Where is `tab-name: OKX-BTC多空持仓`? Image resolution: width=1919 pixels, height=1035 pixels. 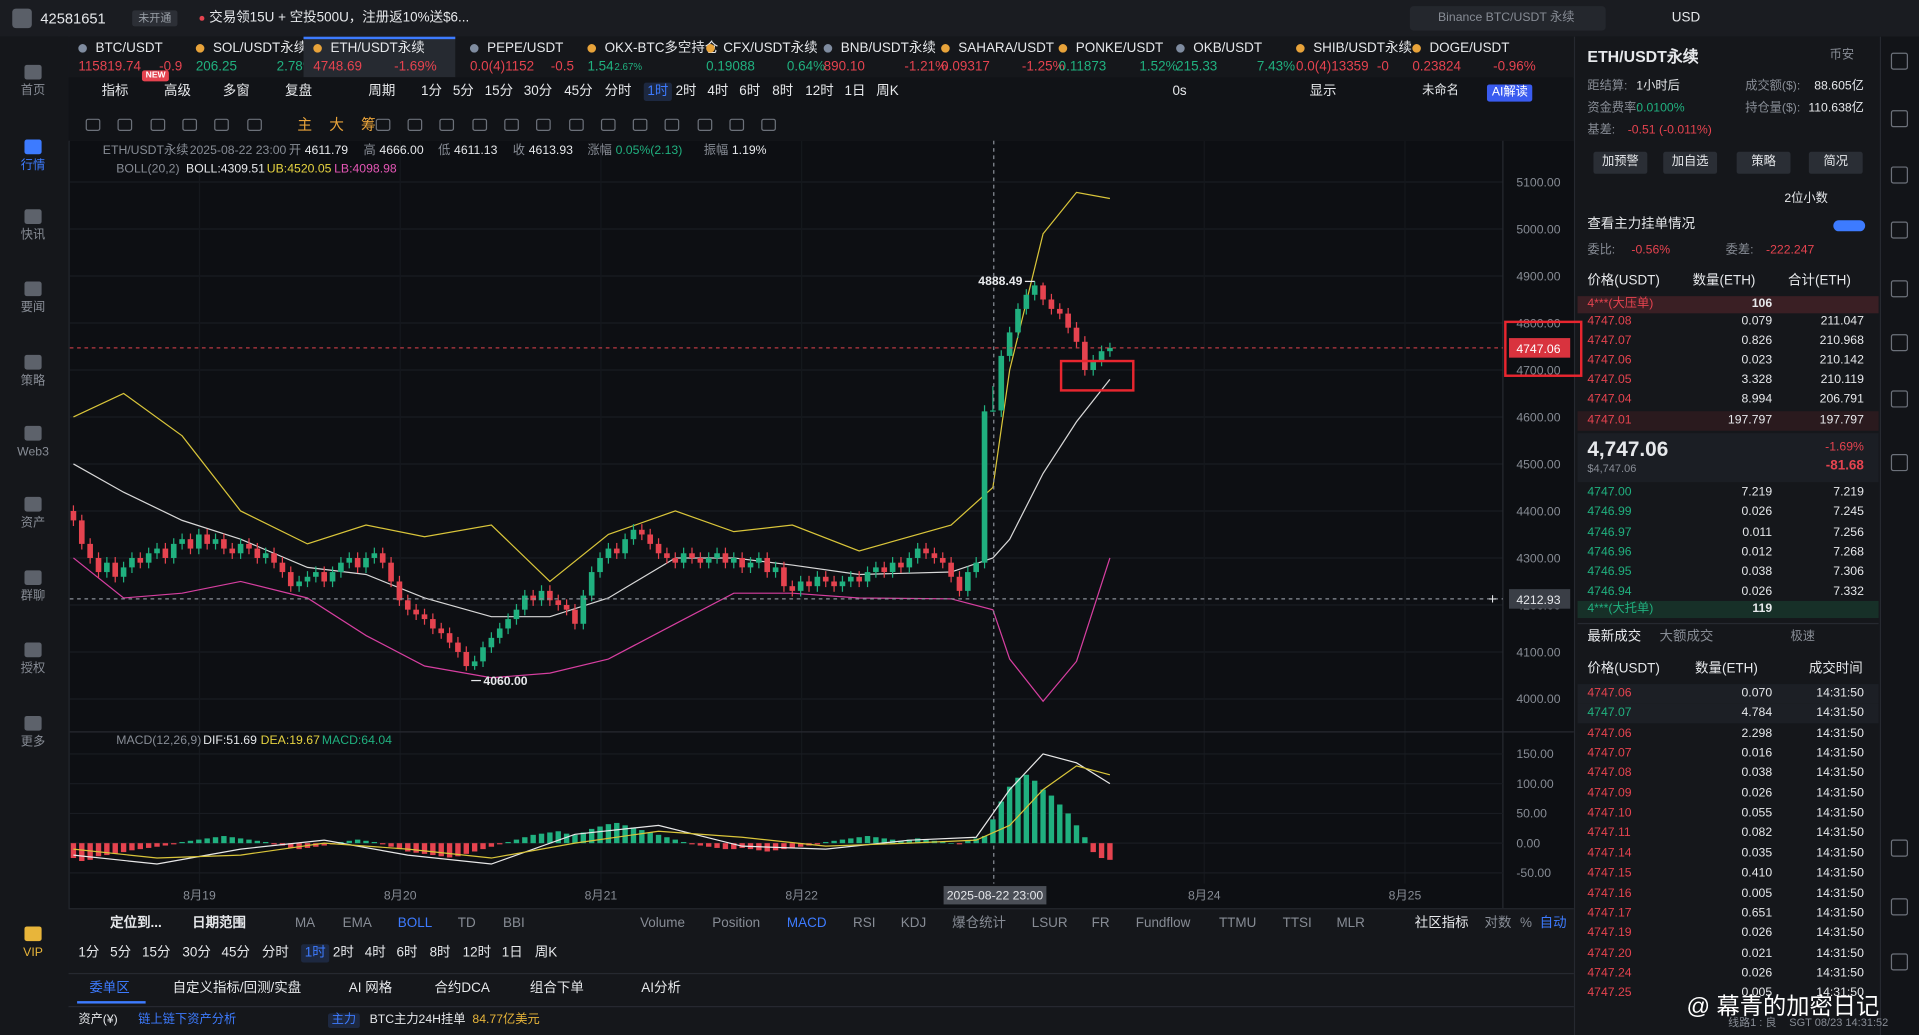 tab-name: OKX-BTC多空持仓 is located at coordinates (661, 48).